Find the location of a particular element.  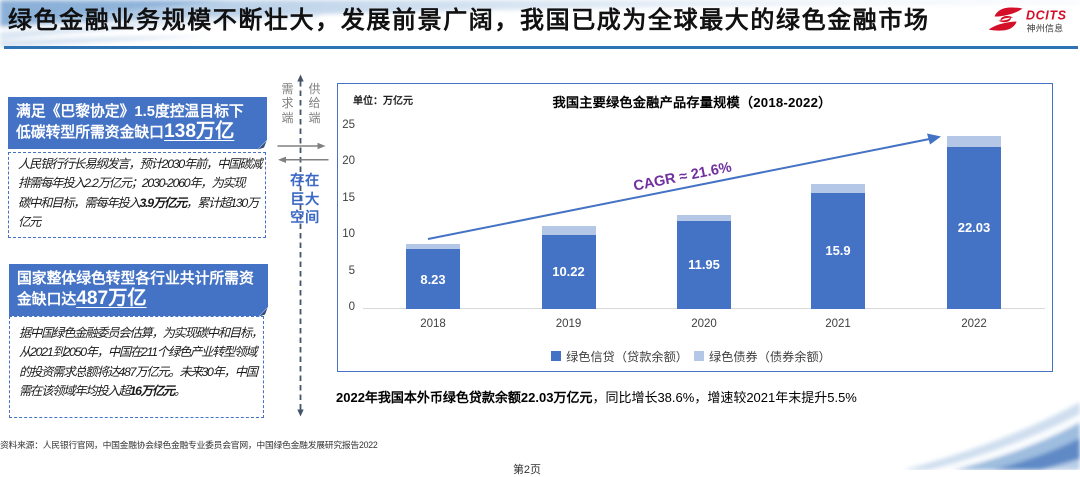

svg-text: CAGR ≈ 21.6% is located at coordinates (682, 176).